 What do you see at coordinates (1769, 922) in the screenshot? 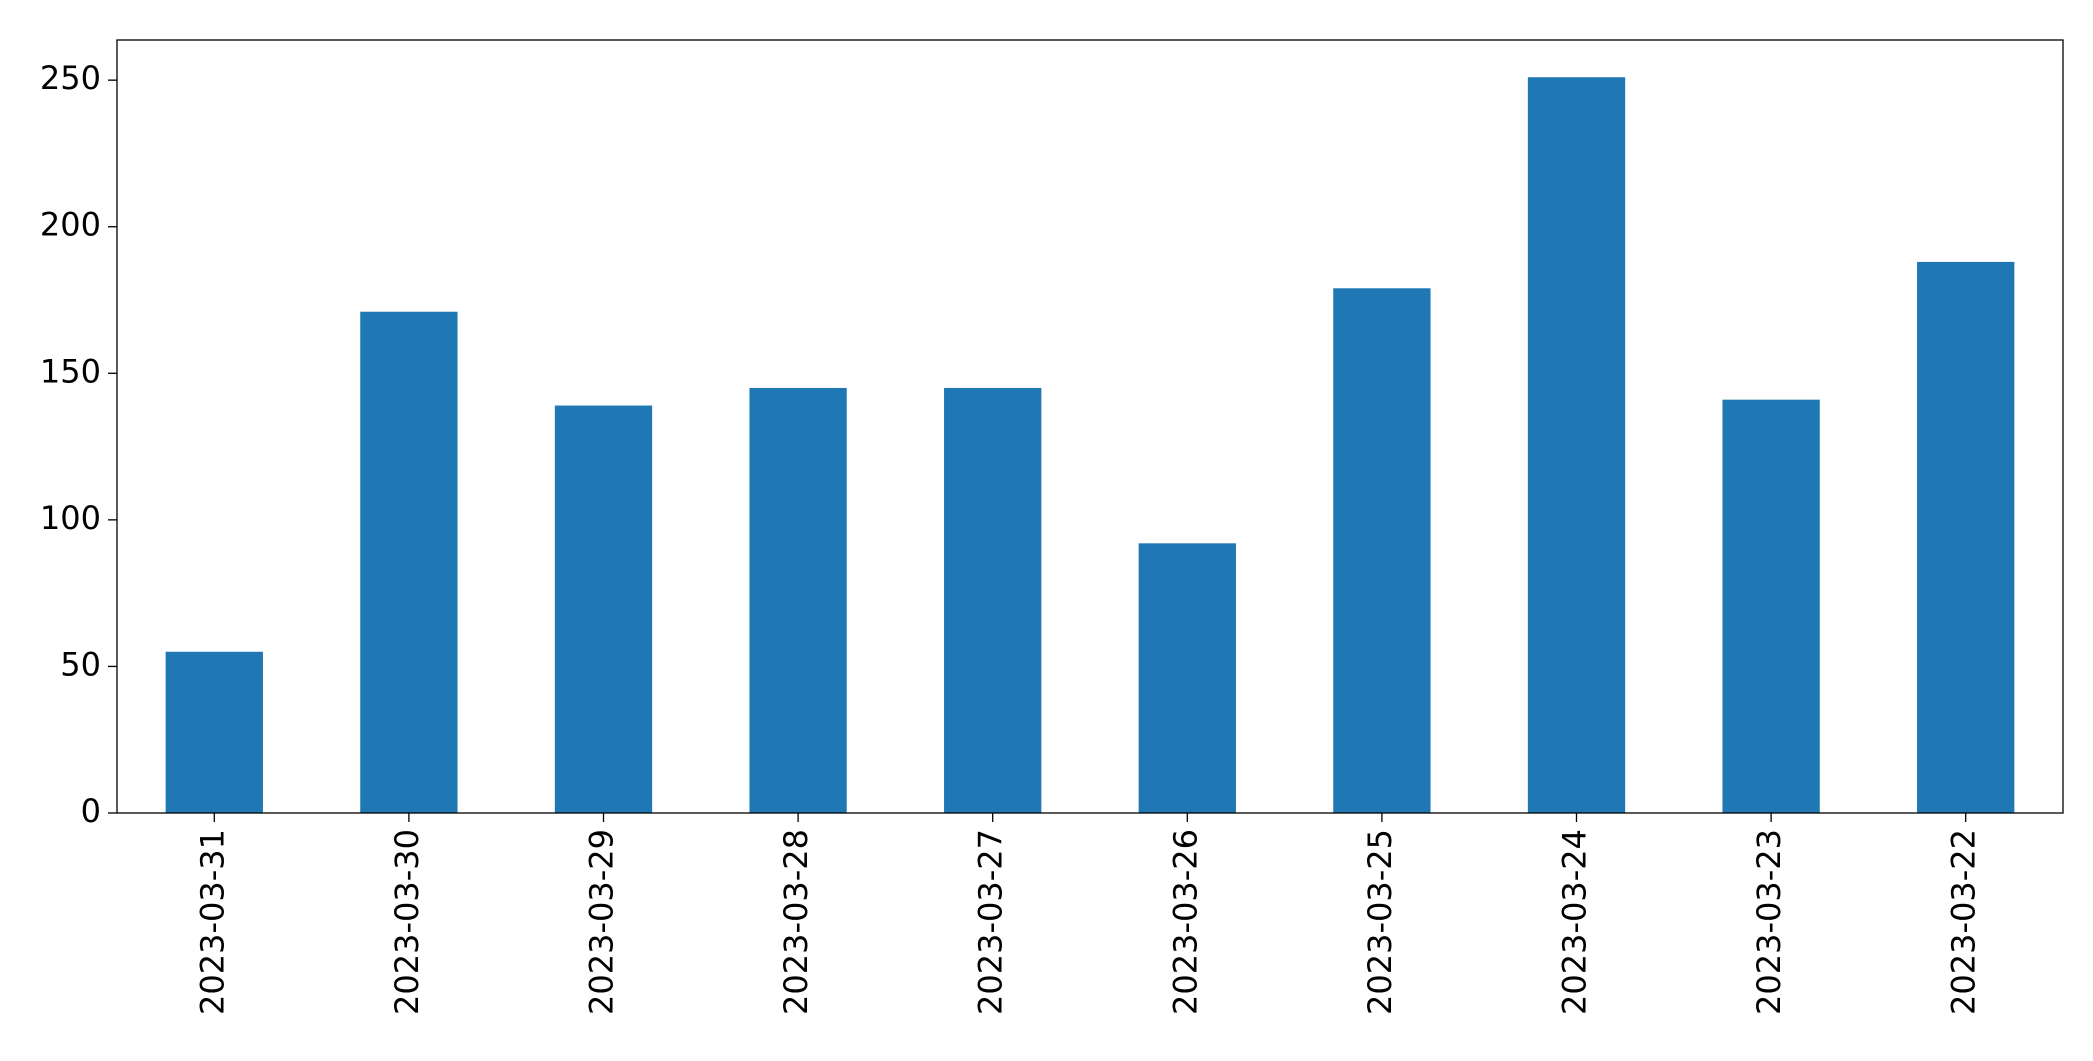
I see `x-tick-label: 2023-03-23` at bounding box center [1769, 922].